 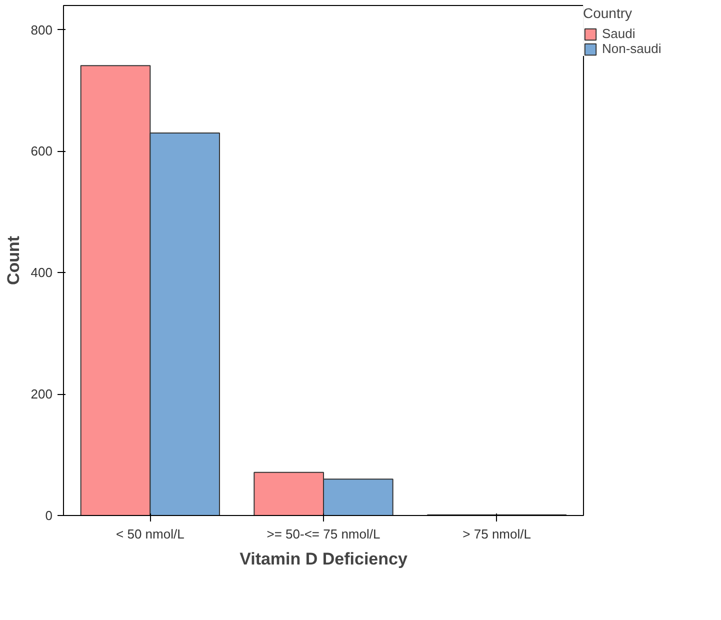 I want to click on legend-label: Non-saudi, so click(x=632, y=48).